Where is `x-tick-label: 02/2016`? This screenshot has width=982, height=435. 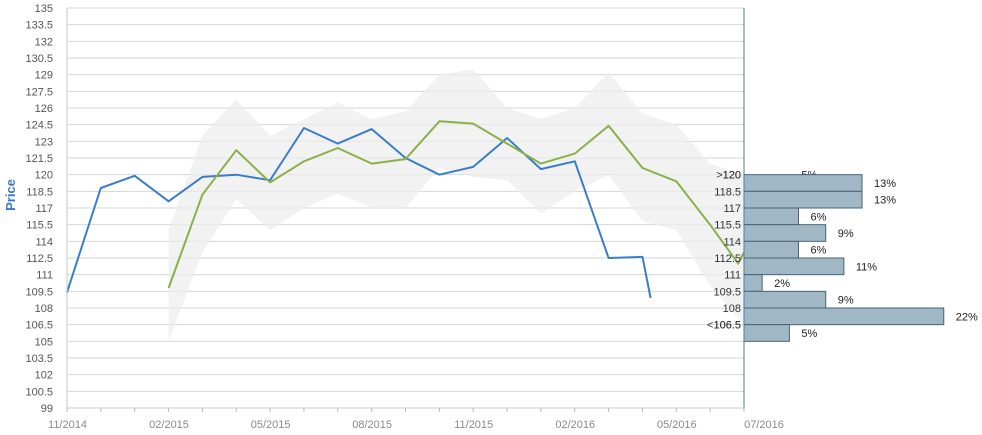
x-tick-label: 02/2016 is located at coordinates (575, 425).